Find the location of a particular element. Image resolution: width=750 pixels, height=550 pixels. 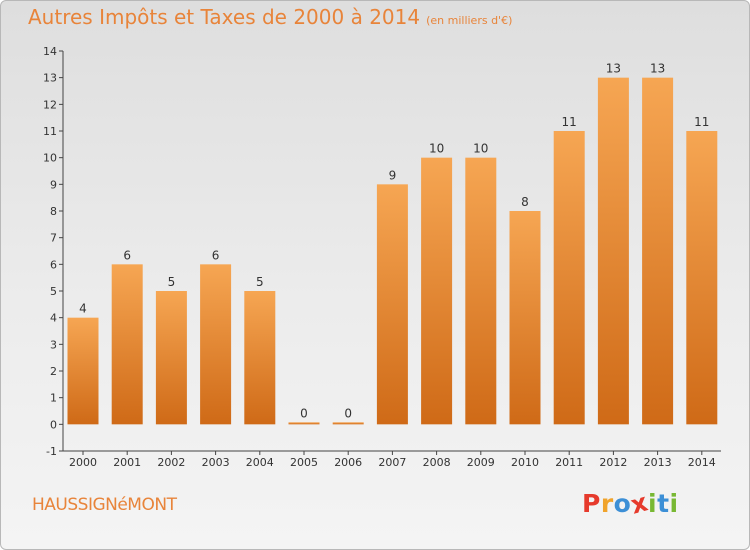

y-tick-label: 0 is located at coordinates (53, 424).